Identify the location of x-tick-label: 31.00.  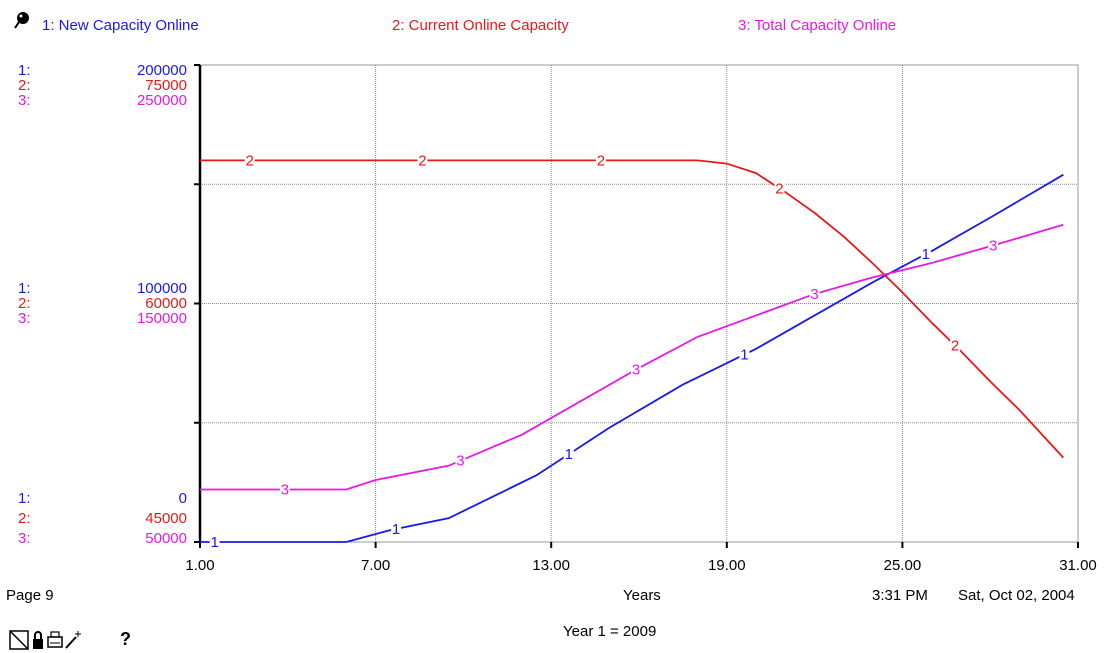
(1078, 565).